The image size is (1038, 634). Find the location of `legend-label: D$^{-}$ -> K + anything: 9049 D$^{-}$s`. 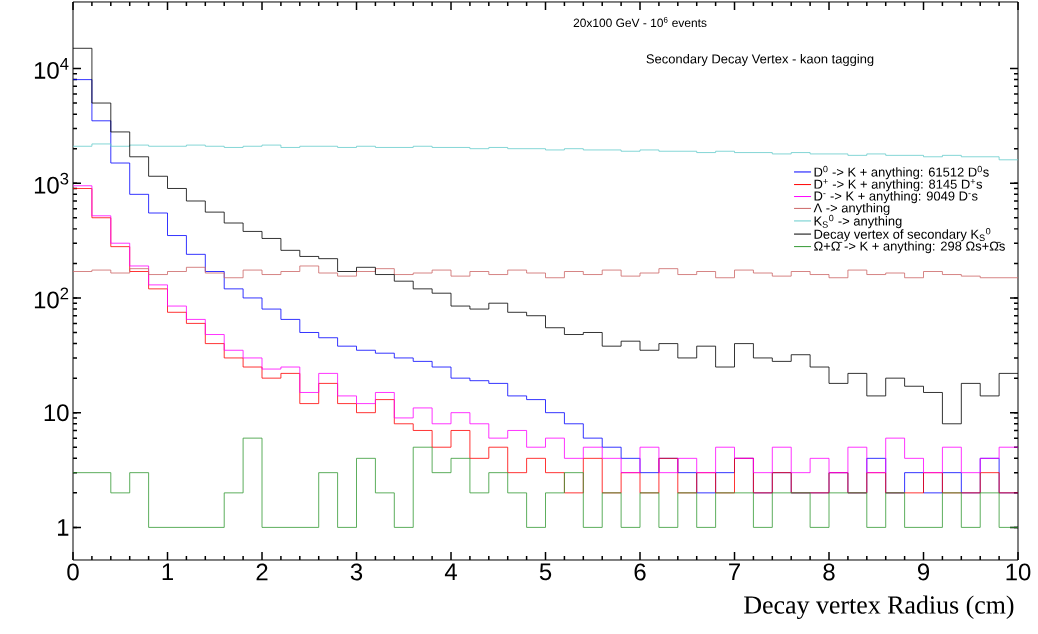

legend-label: D$^{-}$ -> K + anything: 9049 D$^{-}$s is located at coordinates (896, 197).